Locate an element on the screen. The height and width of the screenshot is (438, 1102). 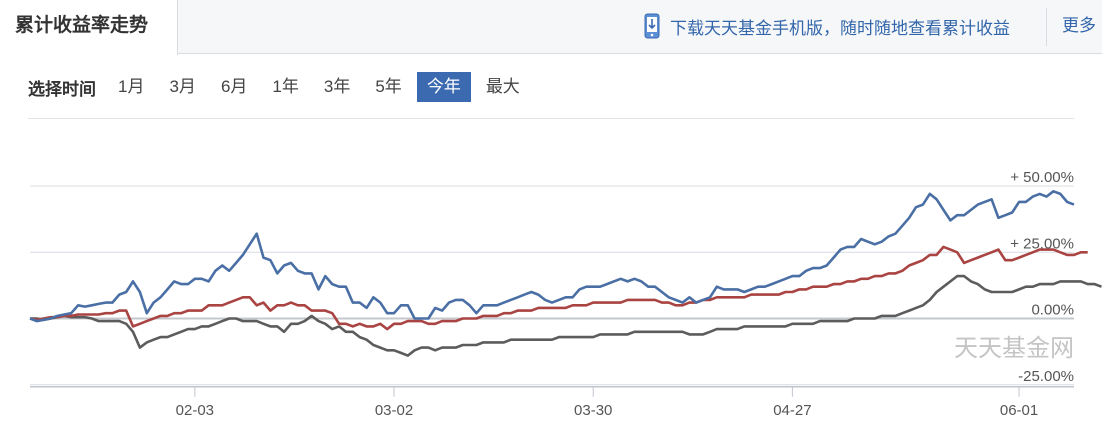
download-app-link: 下载天天基金手机版，随时随地查看累计收益 is located at coordinates (827, 26).